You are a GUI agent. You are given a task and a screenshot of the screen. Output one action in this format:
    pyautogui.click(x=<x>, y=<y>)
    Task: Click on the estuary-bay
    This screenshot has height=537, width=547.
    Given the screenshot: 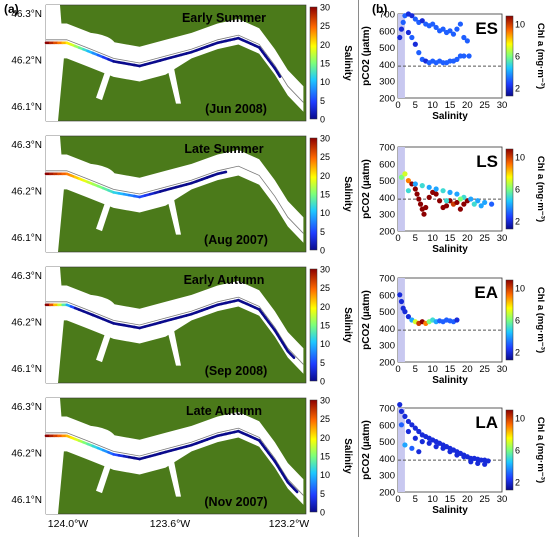 What is the action you would take?
    pyautogui.click(x=86, y=308)
    